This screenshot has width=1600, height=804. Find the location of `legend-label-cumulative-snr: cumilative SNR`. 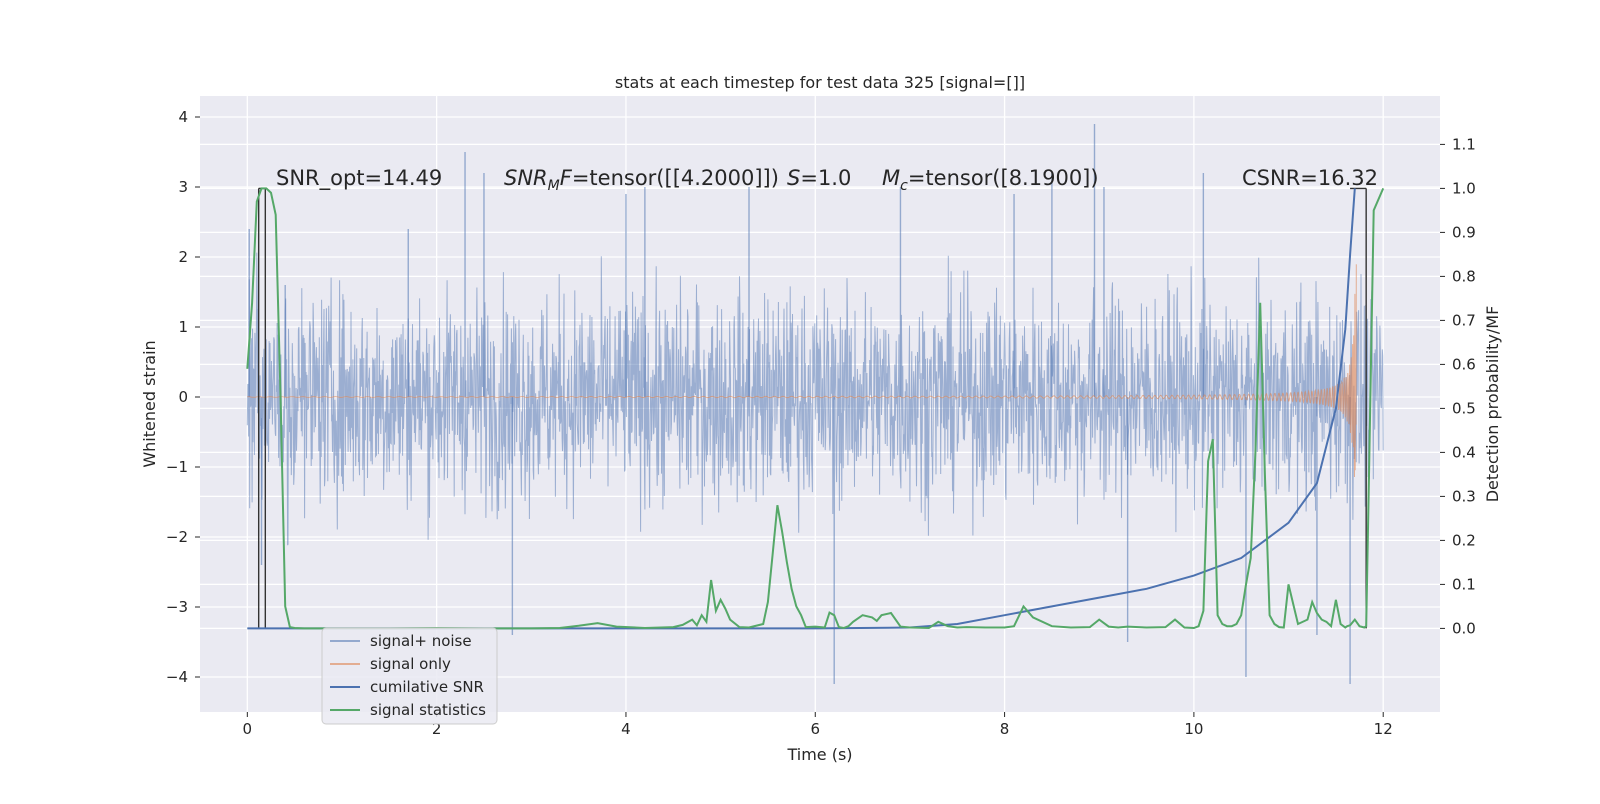

legend-label-cumulative-snr: cumilative SNR is located at coordinates (427, 687).